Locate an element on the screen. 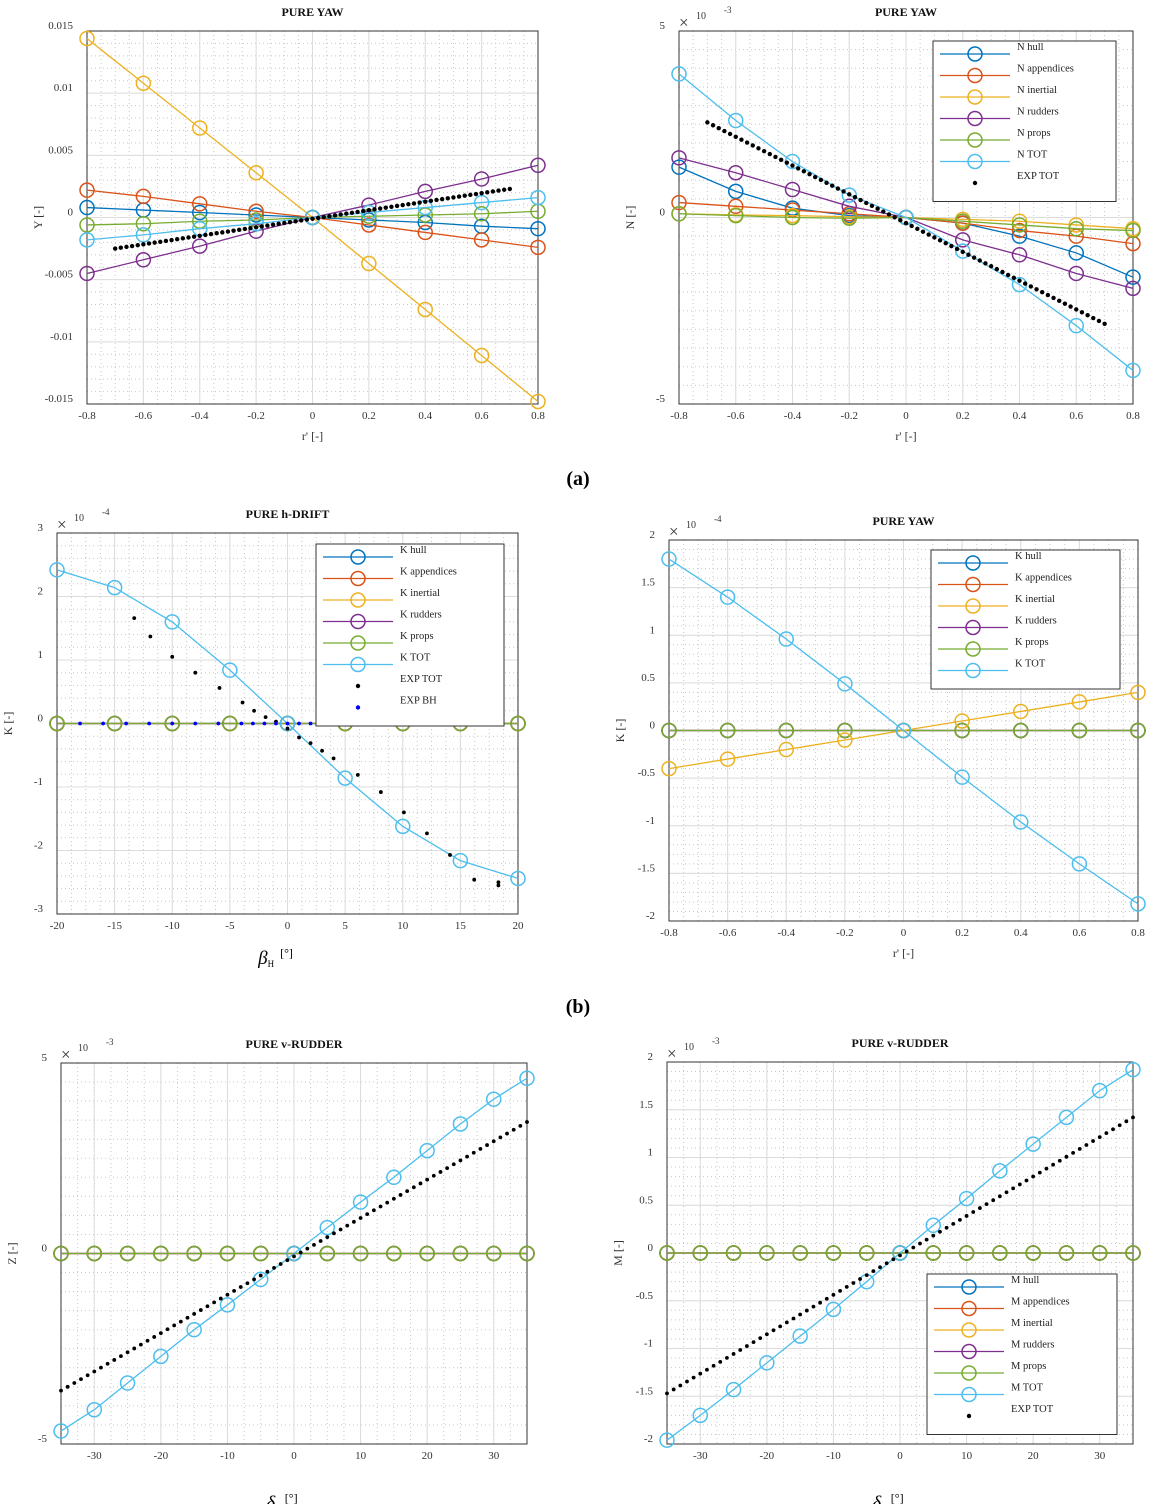  legend-entry: N TOT is located at coordinates (994, 160).